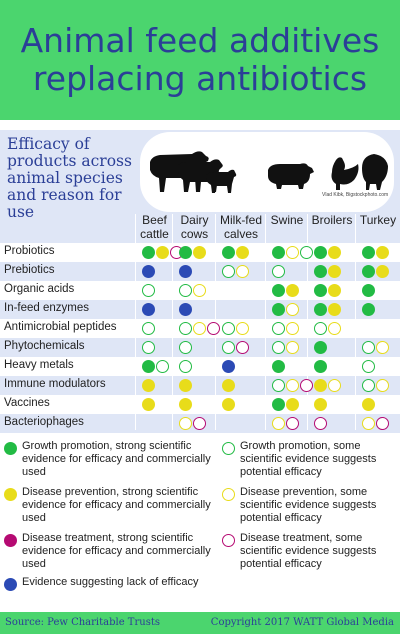 The width and height of the screenshot is (400, 634). Describe the element at coordinates (287, 228) in the screenshot. I see `column-header: Swine` at that location.